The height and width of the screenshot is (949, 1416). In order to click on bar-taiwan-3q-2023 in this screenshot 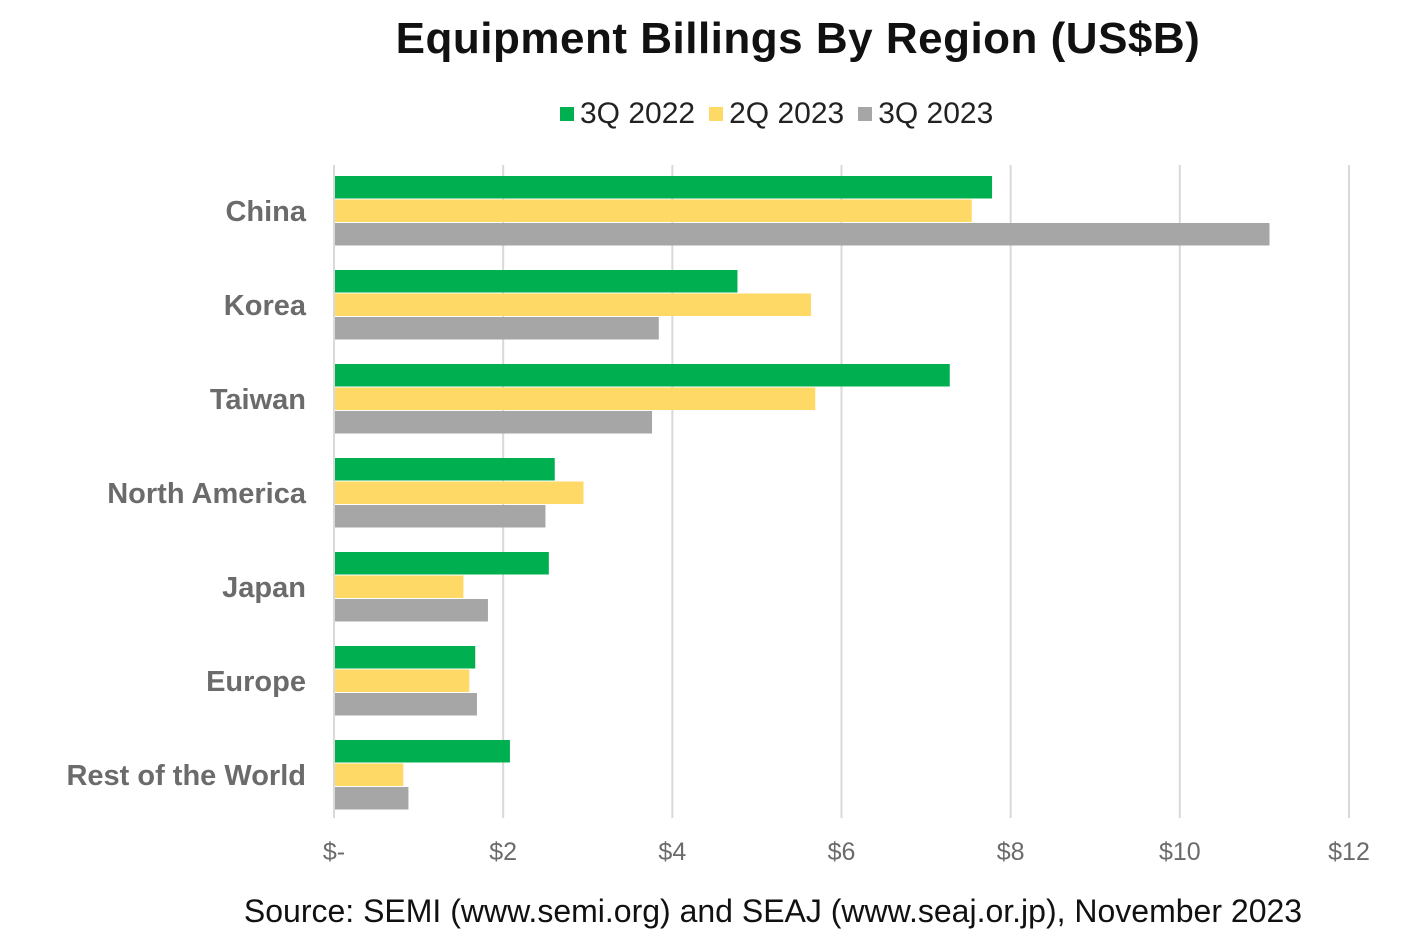, I will do `click(493, 422)`.